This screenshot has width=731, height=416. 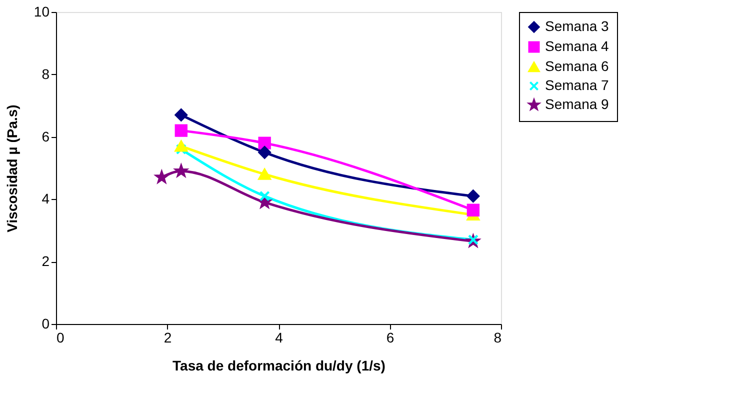 I want to click on legend-label: Semana 7, so click(x=577, y=85).